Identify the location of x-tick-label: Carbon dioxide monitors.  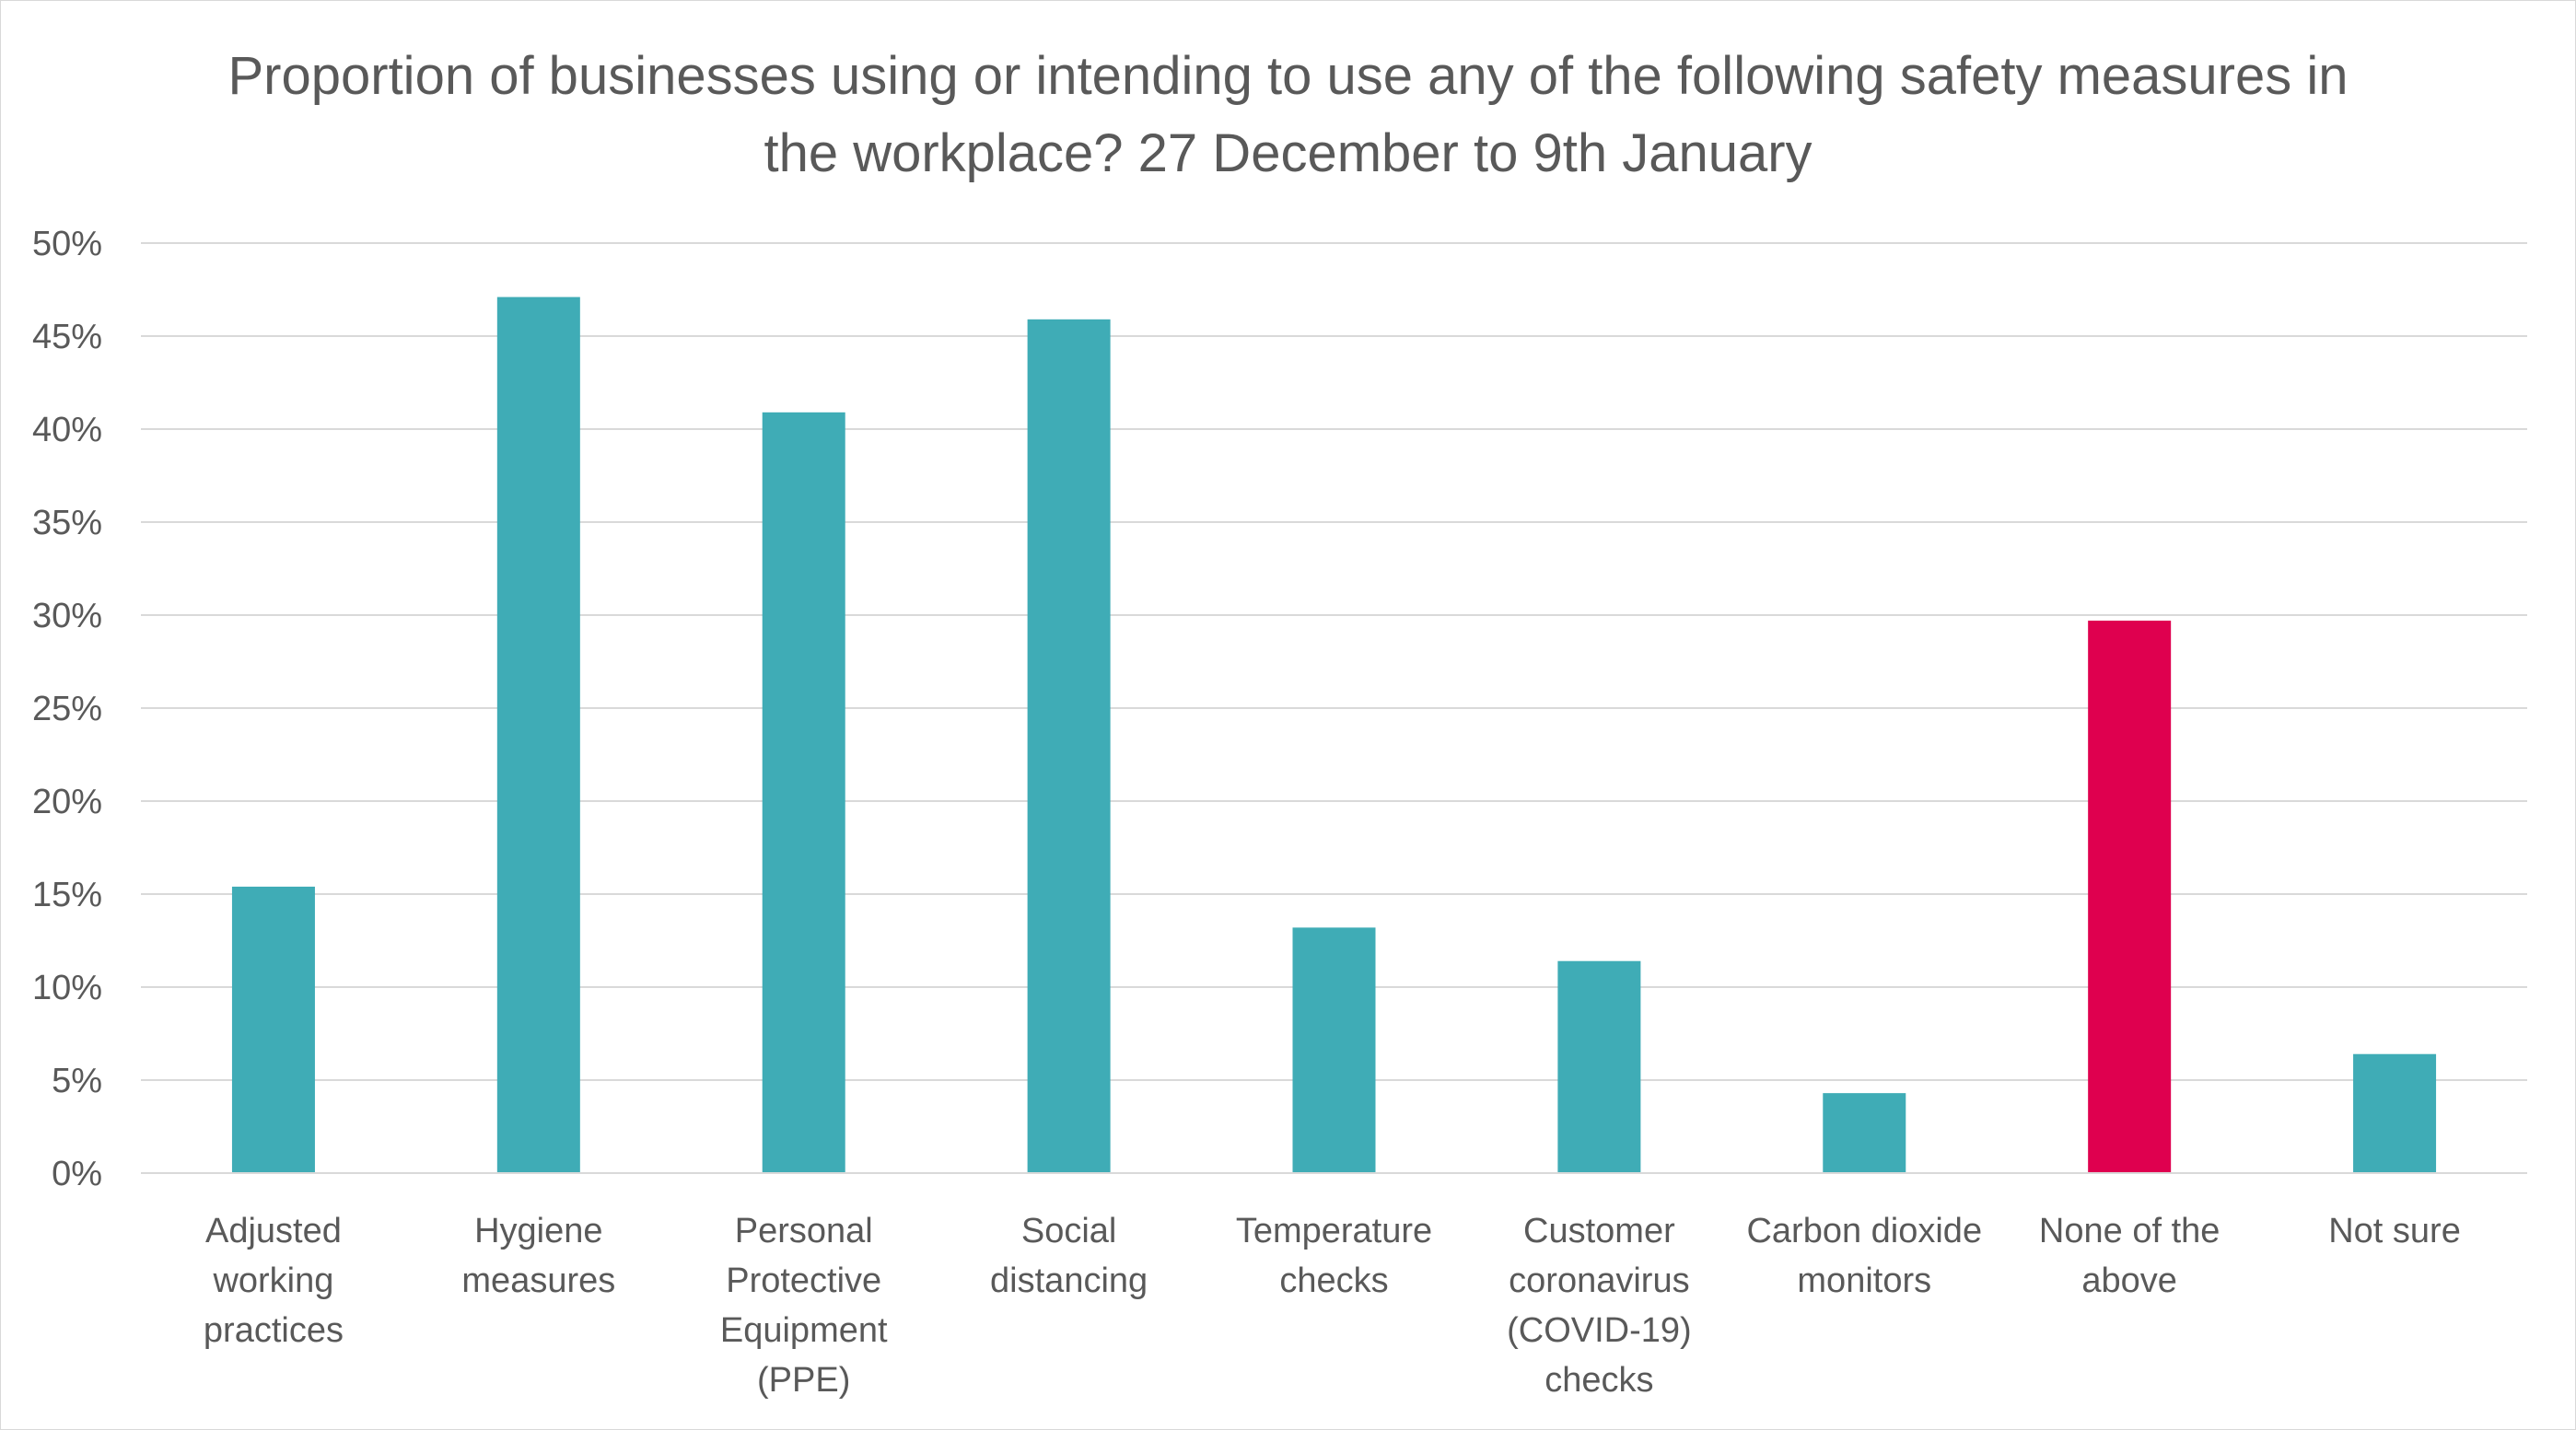
(1864, 1256).